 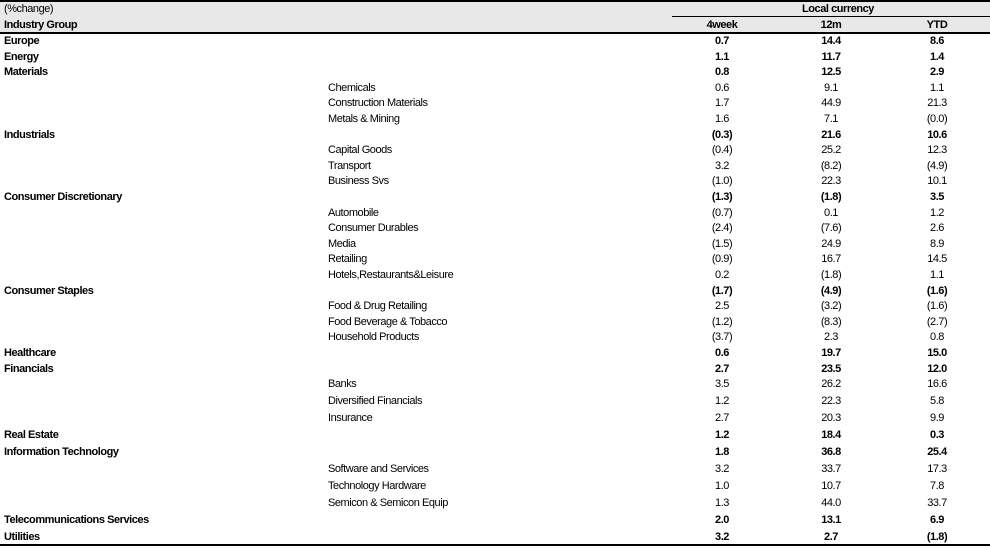 What do you see at coordinates (722, 290) in the screenshot?
I see `cell-4week: (1.7)` at bounding box center [722, 290].